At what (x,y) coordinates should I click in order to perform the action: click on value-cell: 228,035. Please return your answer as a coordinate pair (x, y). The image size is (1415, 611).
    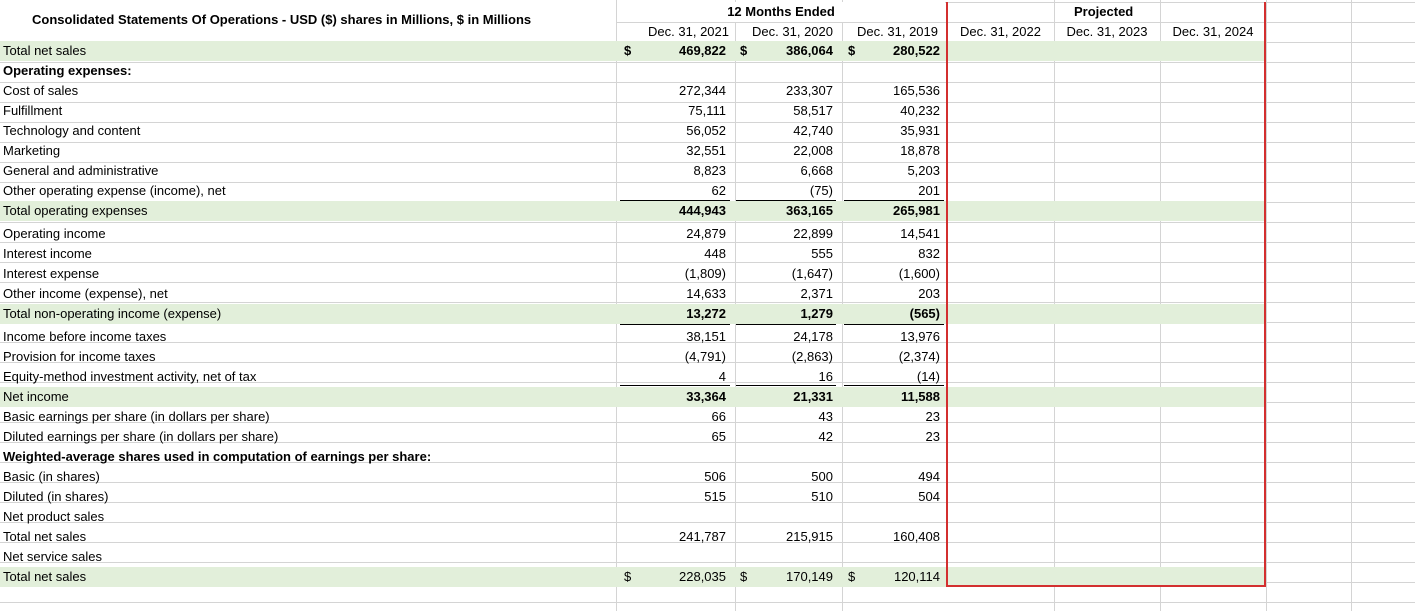
    Looking at the image, I should click on (702, 576).